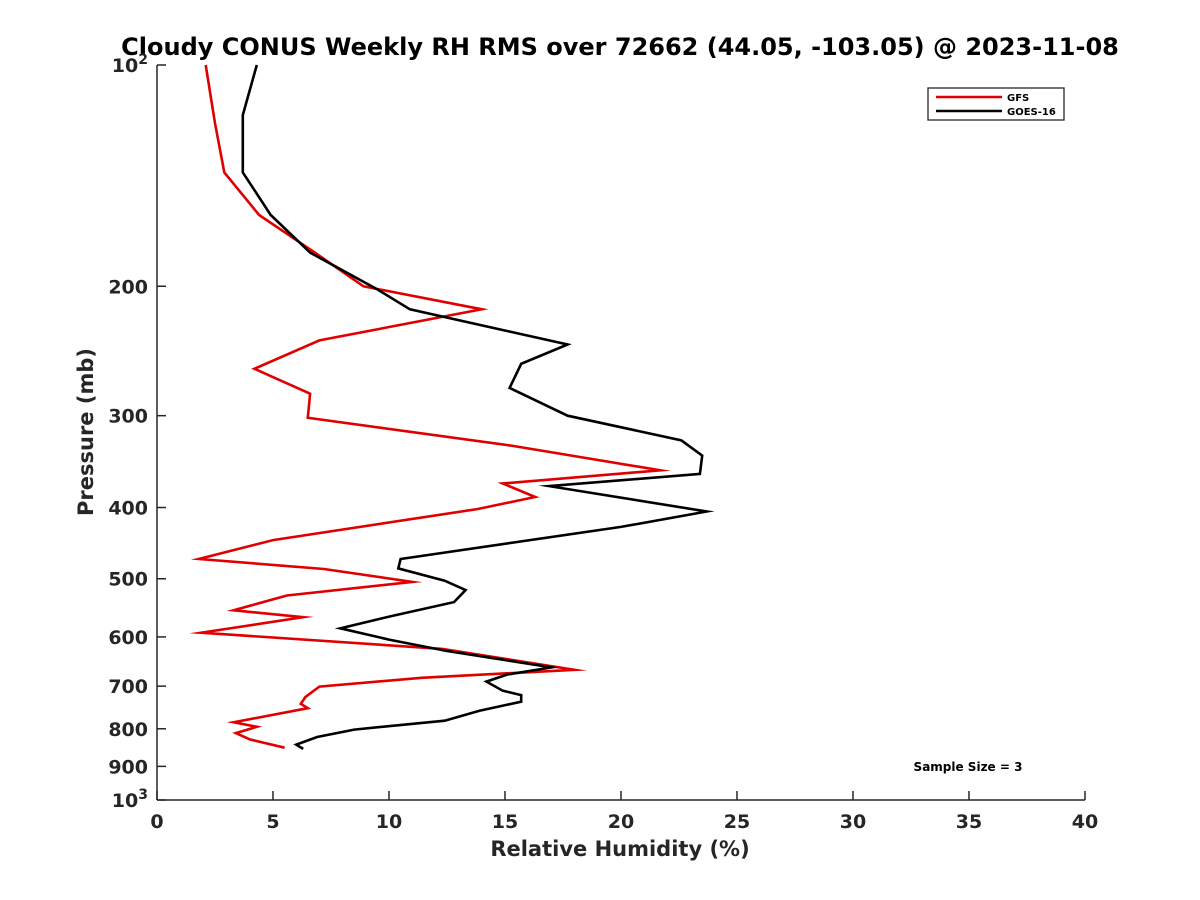 This screenshot has width=1200, height=900. What do you see at coordinates (130, 64) in the screenshot?
I see `y-tick-label: 10²` at bounding box center [130, 64].